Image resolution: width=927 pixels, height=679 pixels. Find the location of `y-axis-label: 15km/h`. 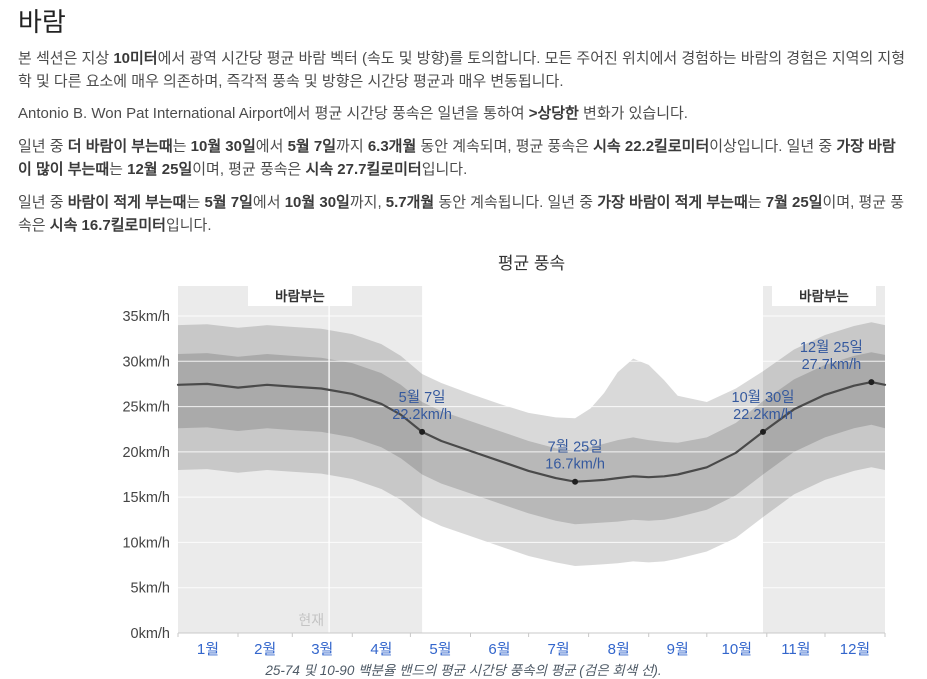

y-axis-label: 15km/h is located at coordinates (146, 499).